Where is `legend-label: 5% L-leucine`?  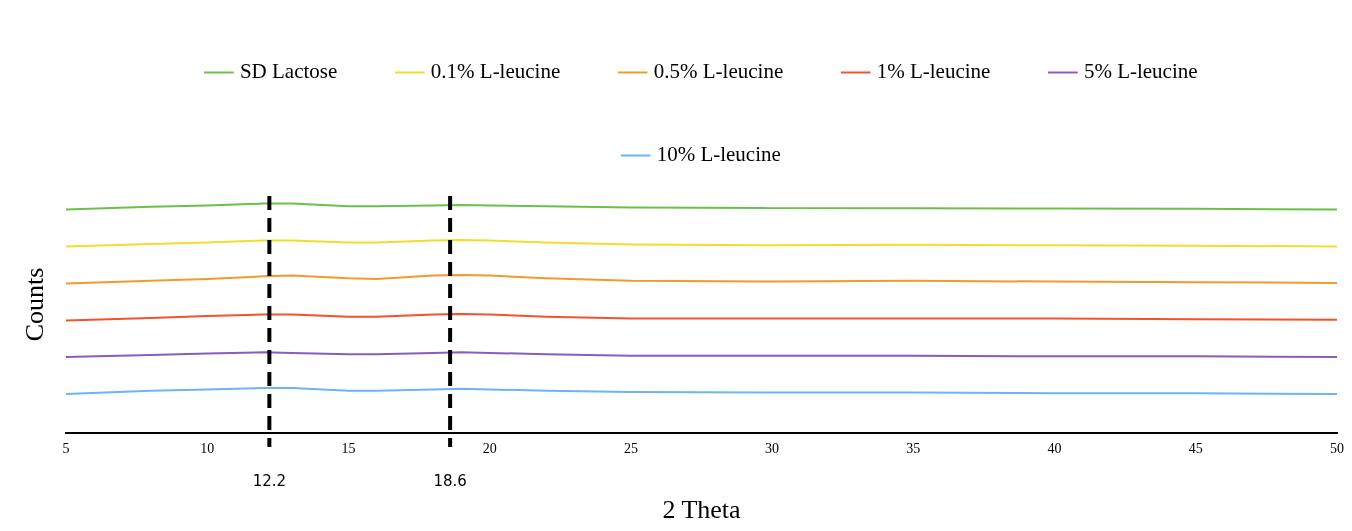
legend-label: 5% L-leucine is located at coordinates (1140, 71).